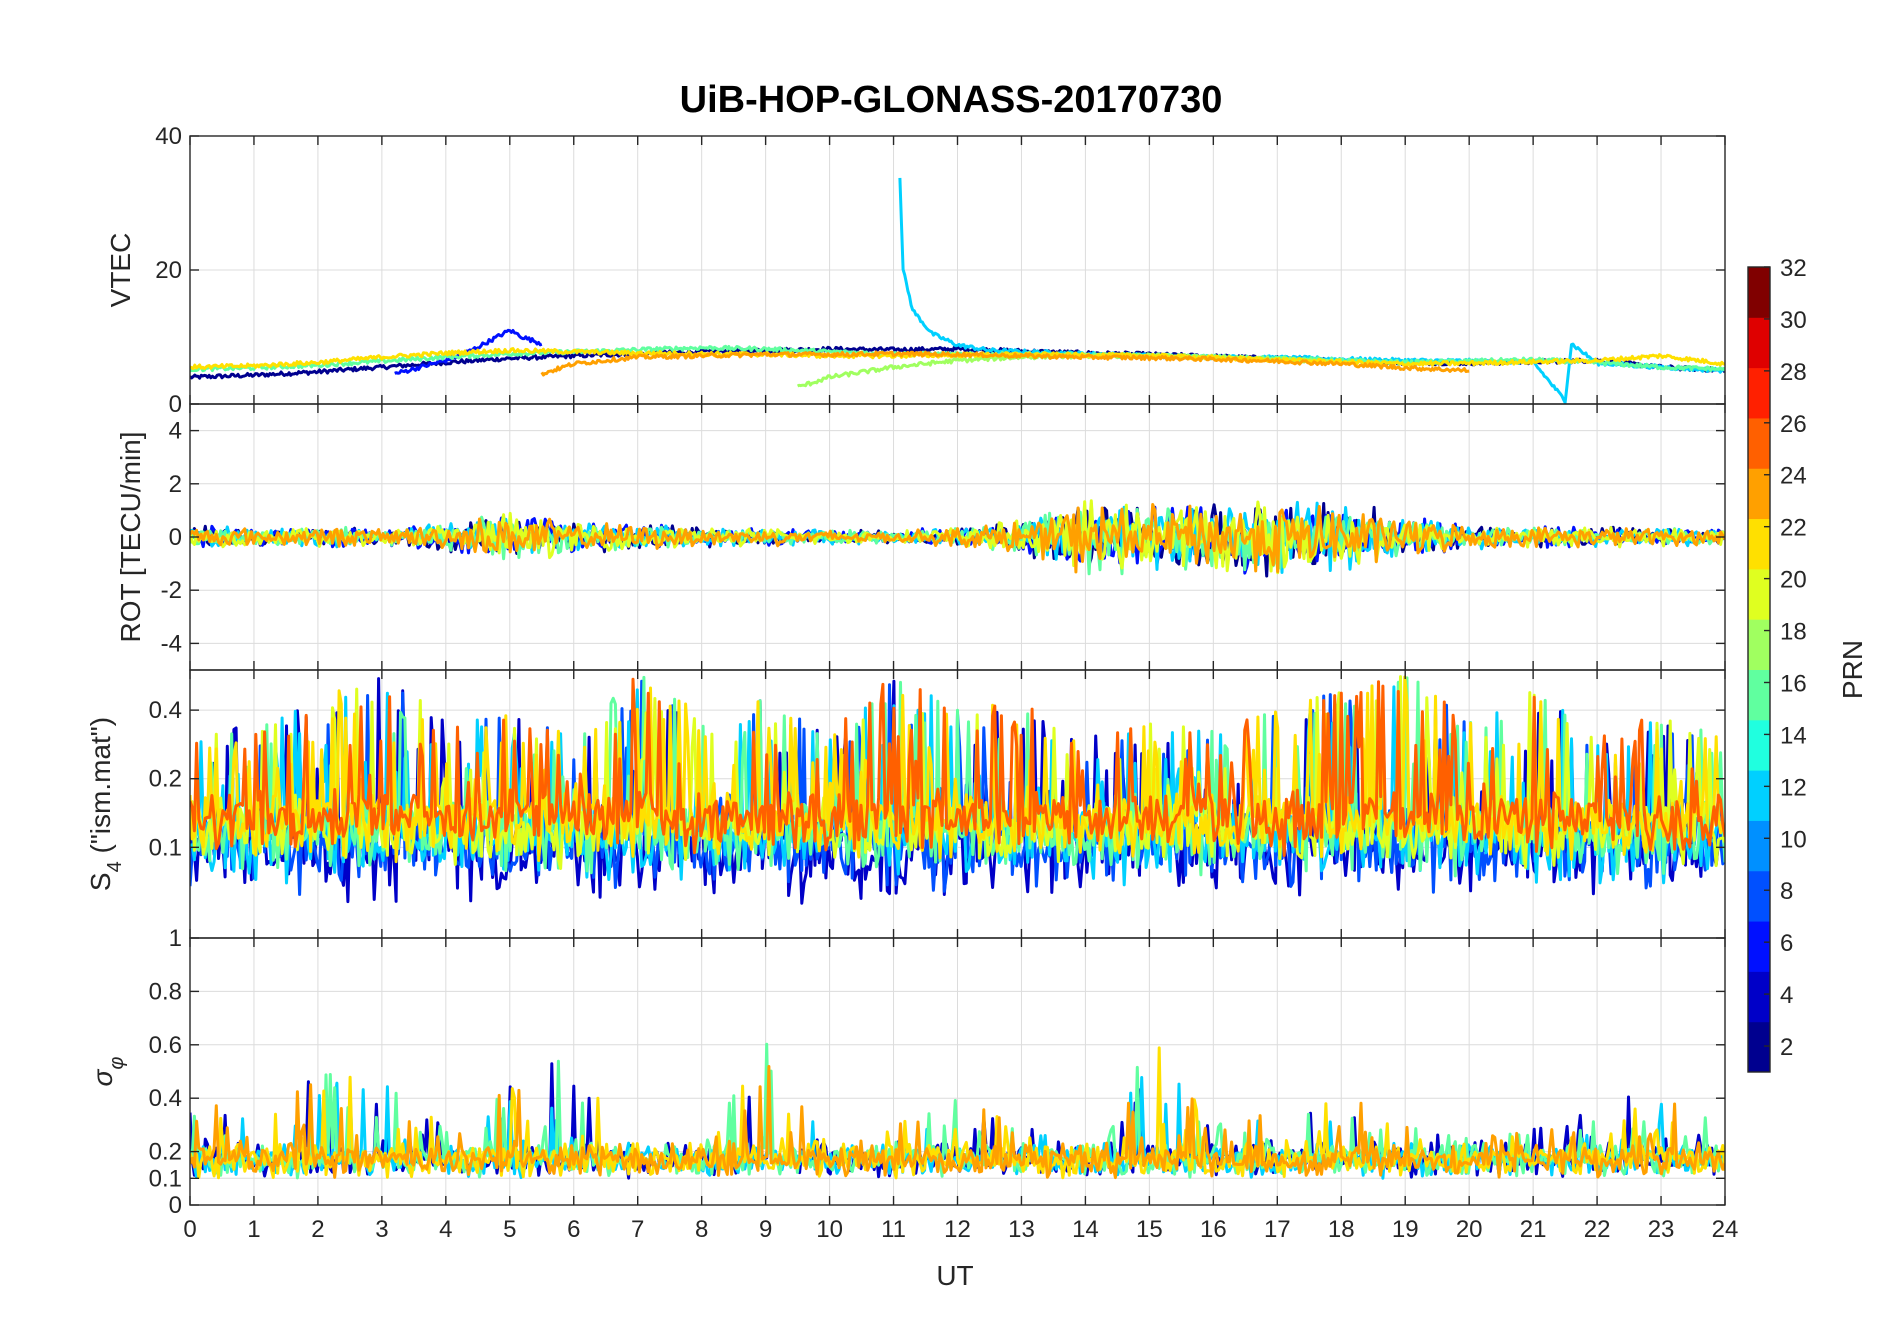 This screenshot has width=1902, height=1335. I want to click on colorbar-tick-label: 4, so click(1786, 995).